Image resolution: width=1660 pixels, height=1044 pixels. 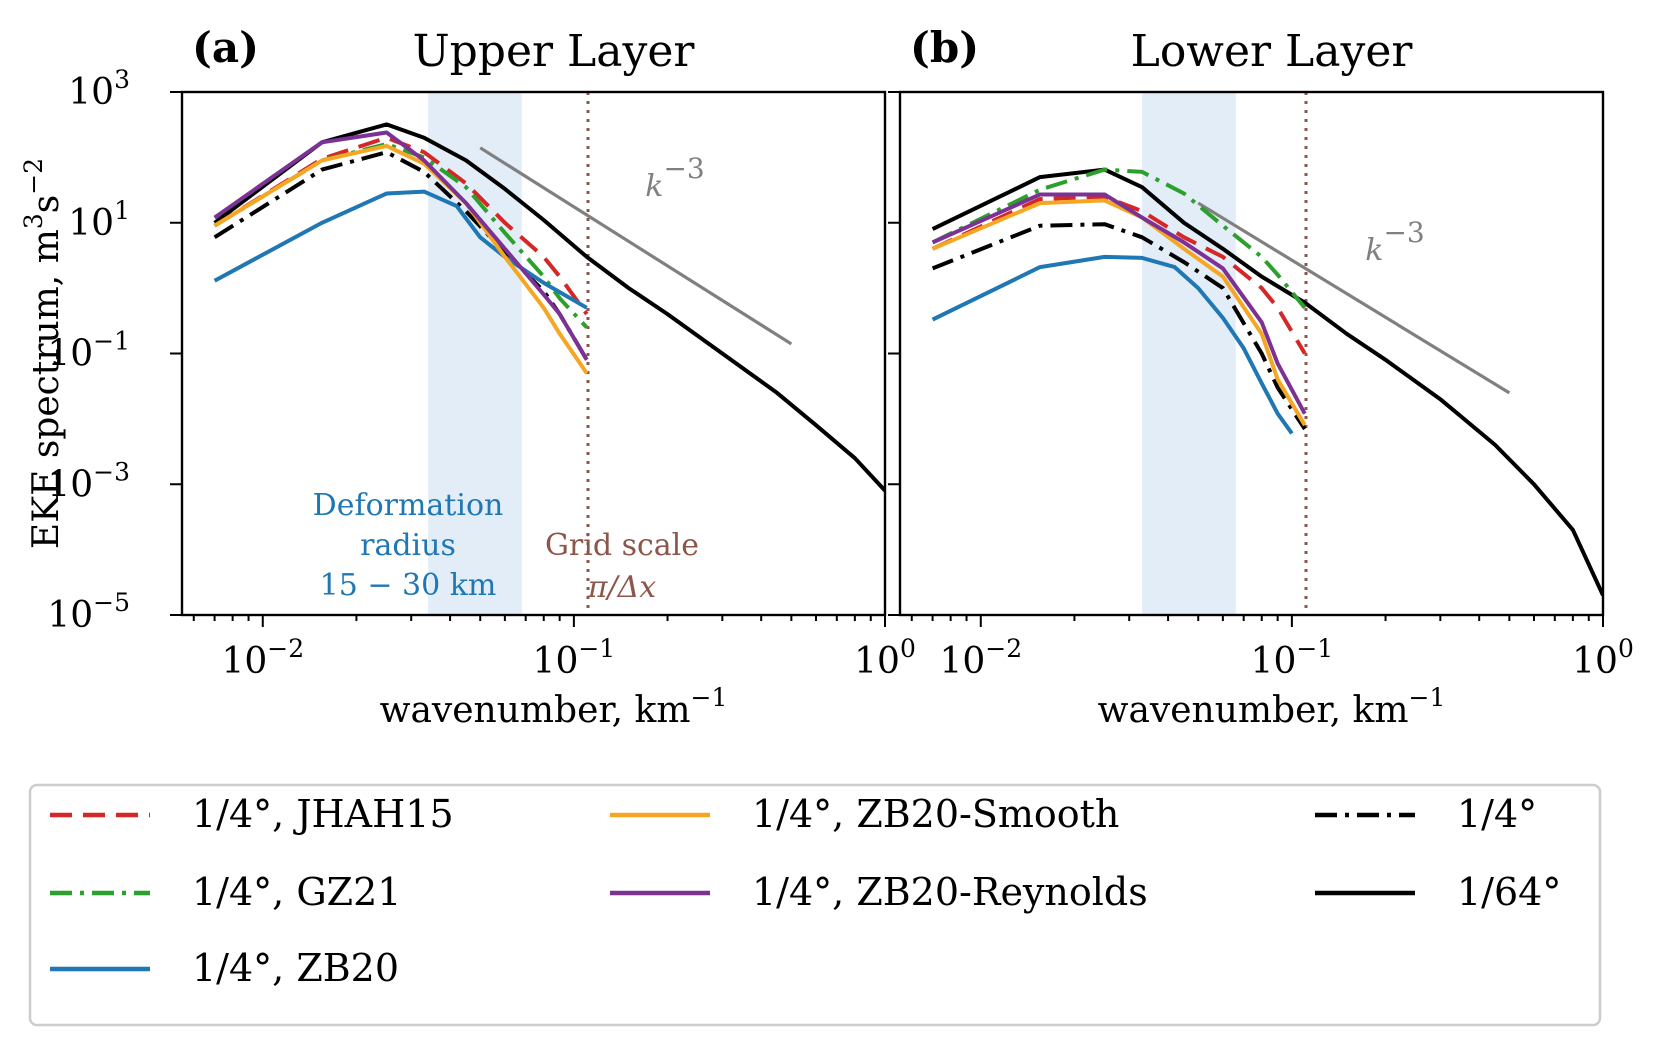 What do you see at coordinates (88, 612) in the screenshot?
I see `y-tick-label: 10⁻⁵` at bounding box center [88, 612].